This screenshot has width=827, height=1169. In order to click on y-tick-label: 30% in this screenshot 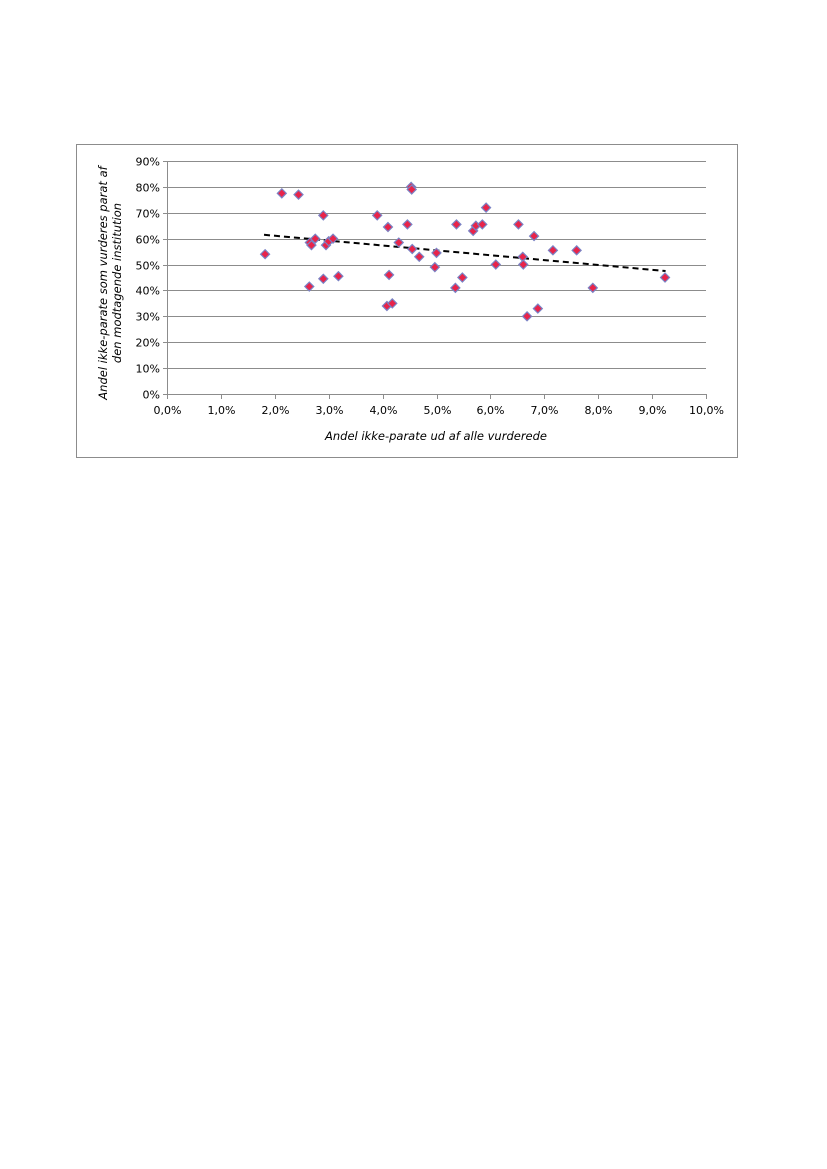, I will do `click(148, 317)`.